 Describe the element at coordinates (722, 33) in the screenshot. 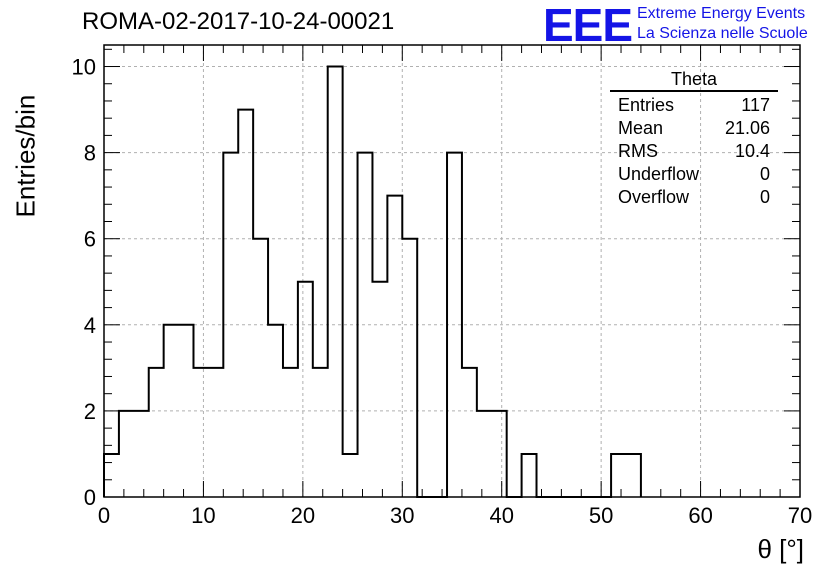

I see `logo-line-2: La Scienza nelle Scuole` at that location.